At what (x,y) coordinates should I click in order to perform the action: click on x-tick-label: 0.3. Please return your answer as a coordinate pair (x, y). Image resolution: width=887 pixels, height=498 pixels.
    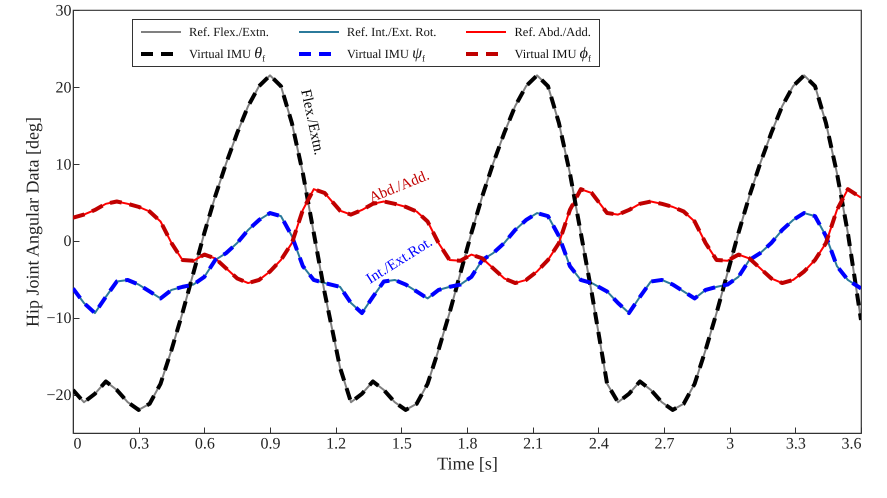
    Looking at the image, I should click on (139, 444).